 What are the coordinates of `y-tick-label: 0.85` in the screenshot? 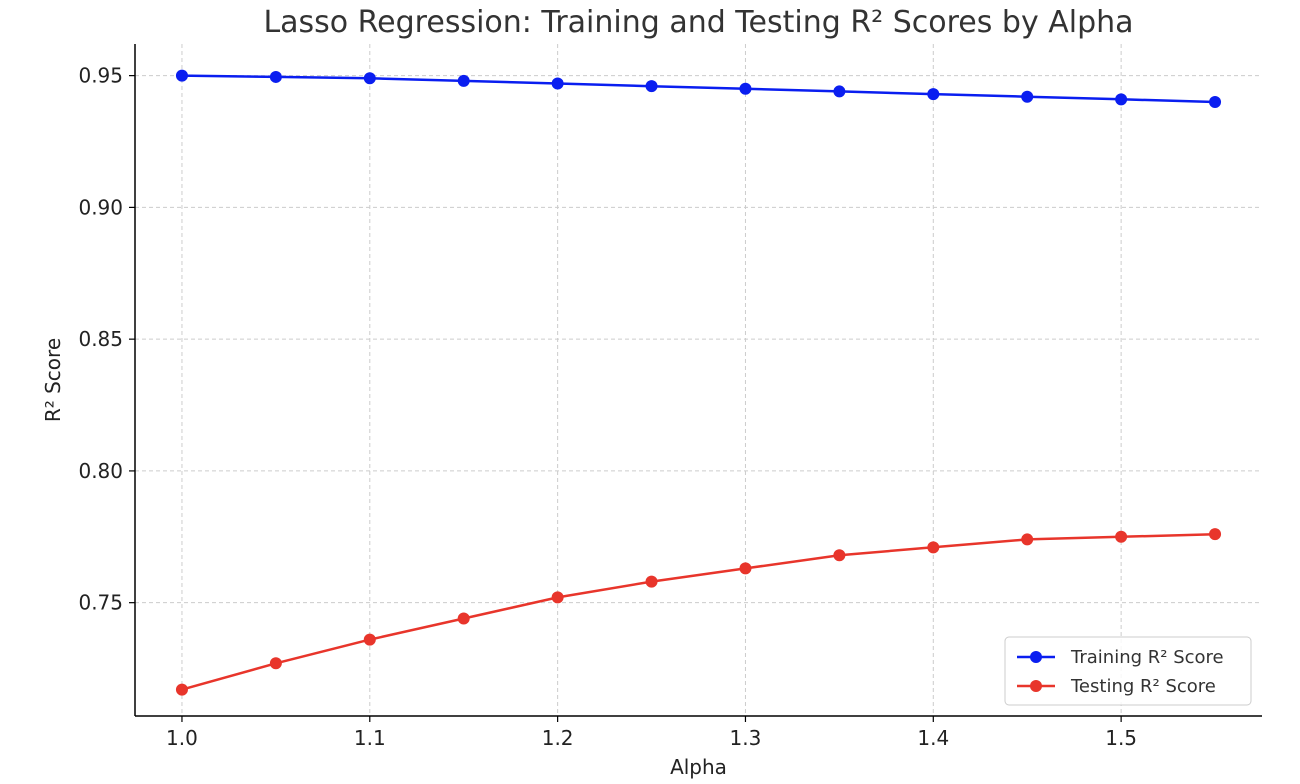 It's located at (100, 339).